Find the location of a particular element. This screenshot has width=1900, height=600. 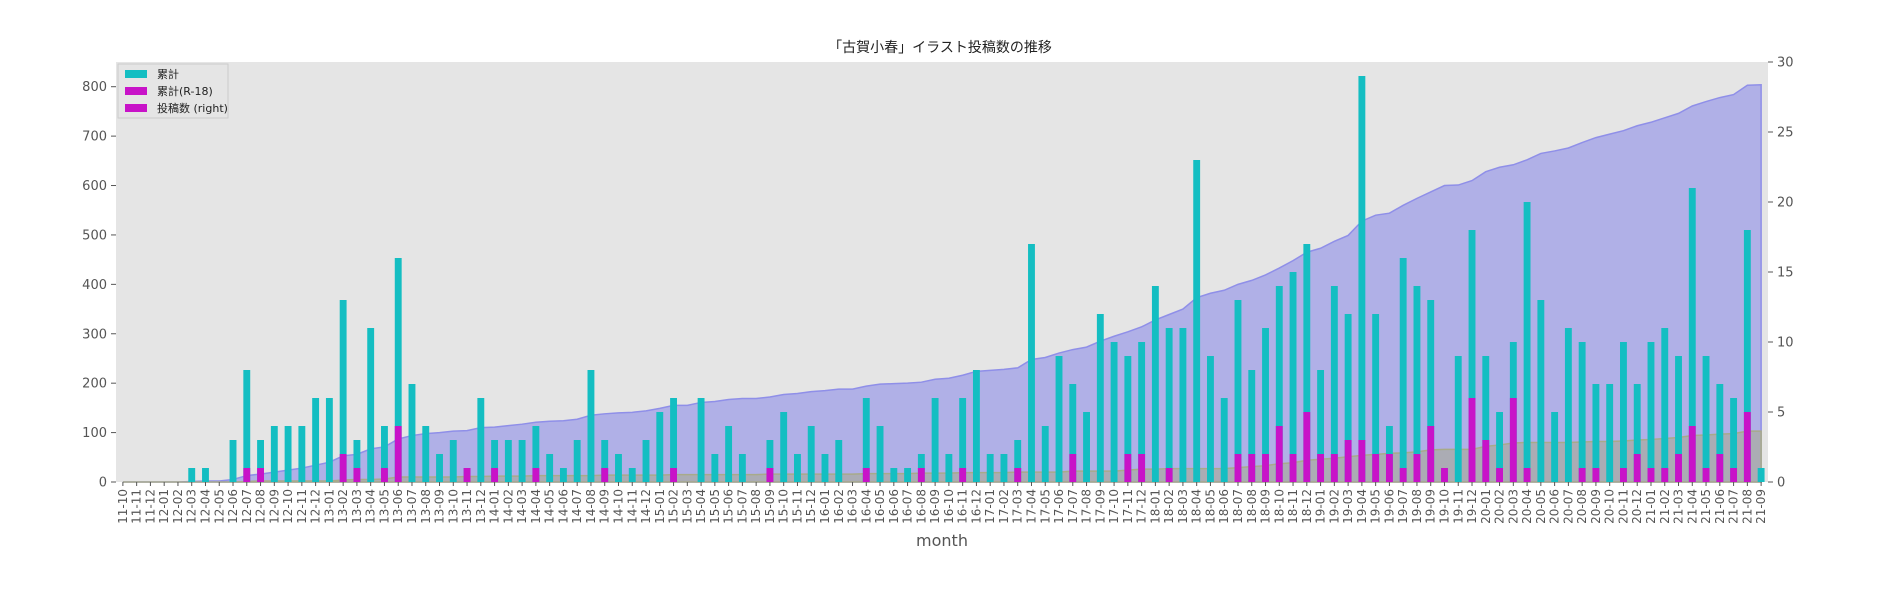

left-axis: 0 100 200 300 400 500 600 700 800 is located at coordinates (99, 285).